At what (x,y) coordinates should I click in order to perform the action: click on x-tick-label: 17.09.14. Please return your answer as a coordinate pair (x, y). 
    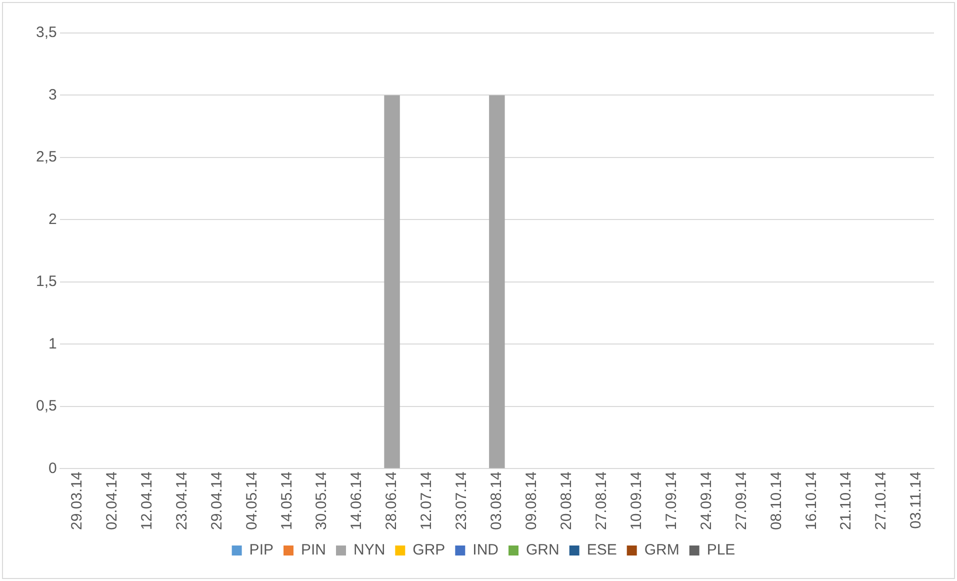
    Looking at the image, I should click on (671, 501).